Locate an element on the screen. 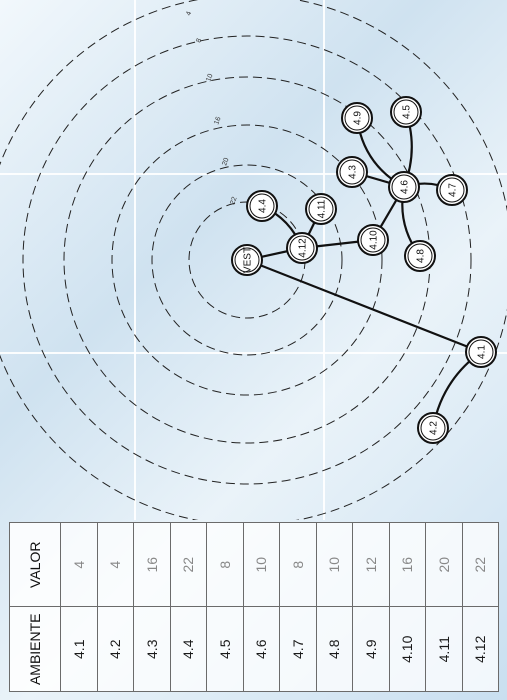 The height and width of the screenshot is (700, 507). cell-valor: 22 is located at coordinates (480, 564).